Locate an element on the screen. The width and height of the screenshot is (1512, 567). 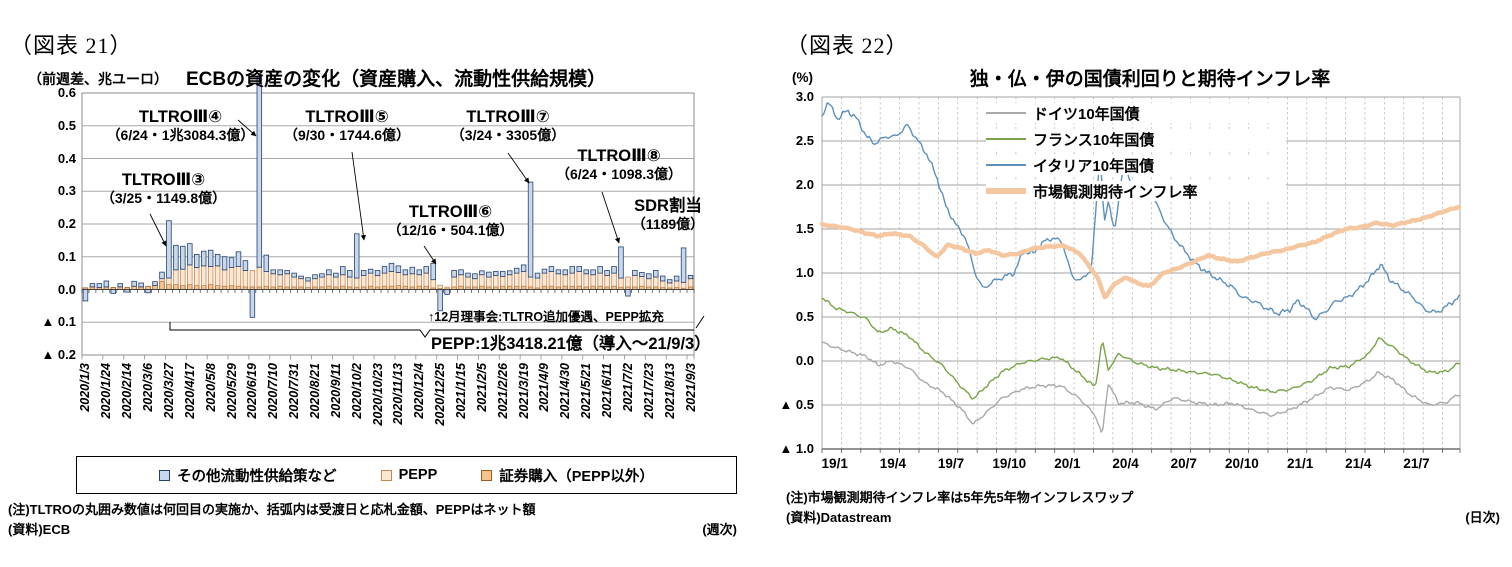
annotation-3: TLTROⅢ⑤ （9/30・1744.6億） is located at coordinates (347, 125).